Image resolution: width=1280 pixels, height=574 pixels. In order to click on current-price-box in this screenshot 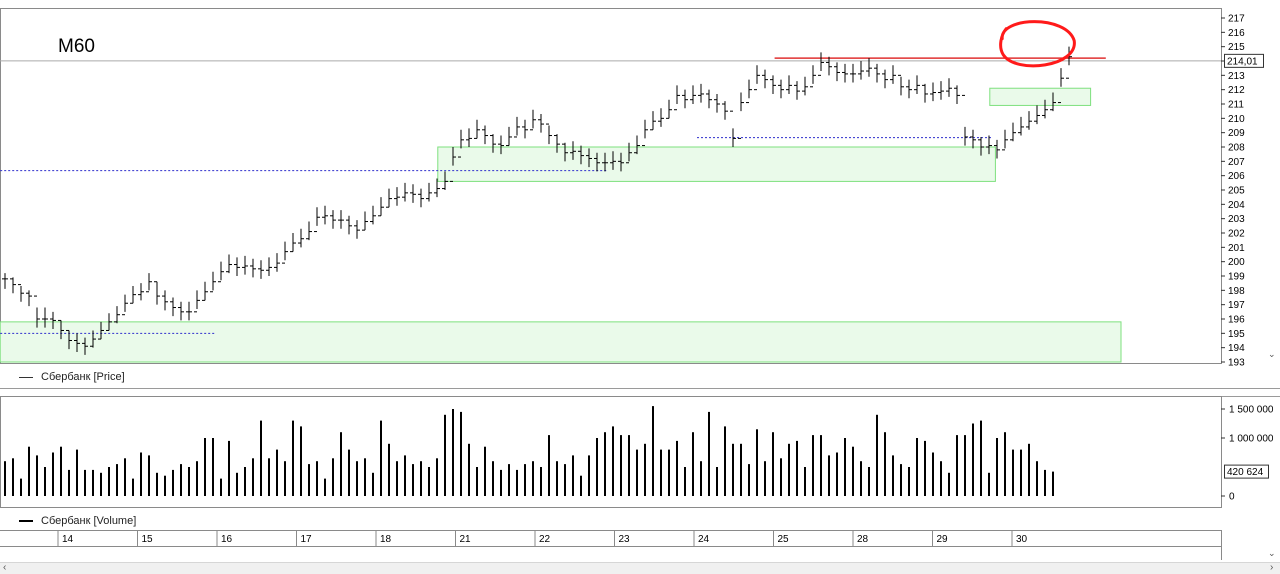, I will do `click(1244, 60)`.